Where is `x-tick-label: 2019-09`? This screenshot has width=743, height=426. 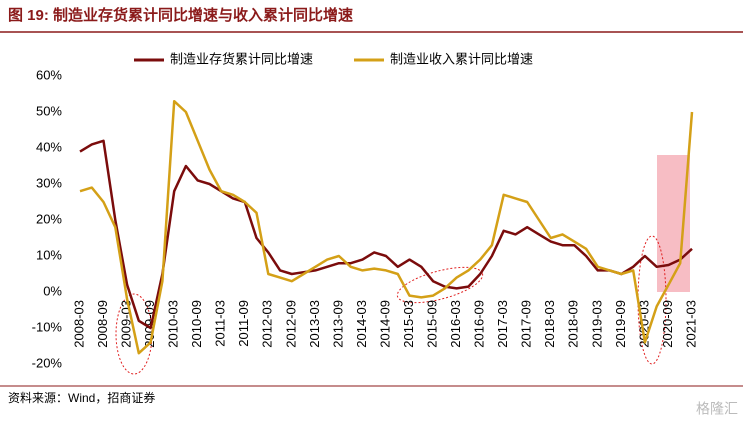 x-tick-label: 2019-09 is located at coordinates (620, 324).